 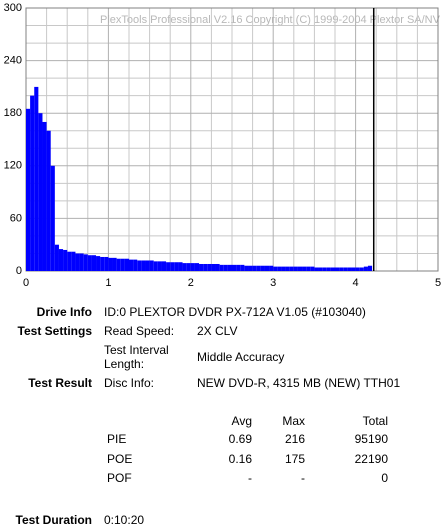 I want to click on table-cell: 95190, so click(x=371, y=439).